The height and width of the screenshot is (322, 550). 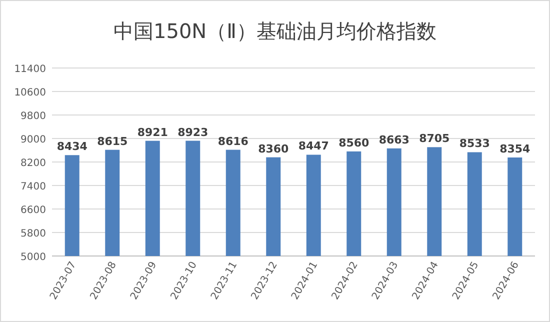 I want to click on chart-title: 中国150N（Ⅱ）基础油月均价格指数, so click(x=275, y=31).